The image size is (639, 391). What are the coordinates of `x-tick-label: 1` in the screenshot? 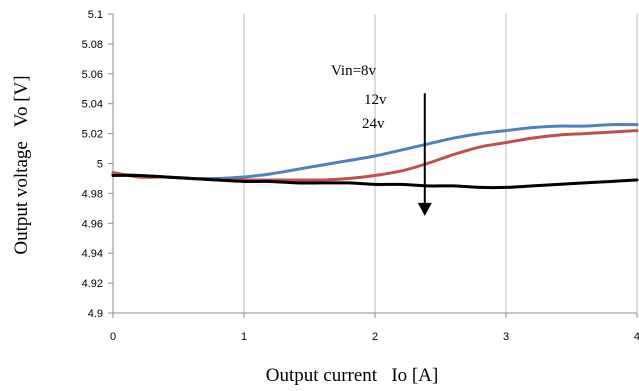 It's located at (244, 337).